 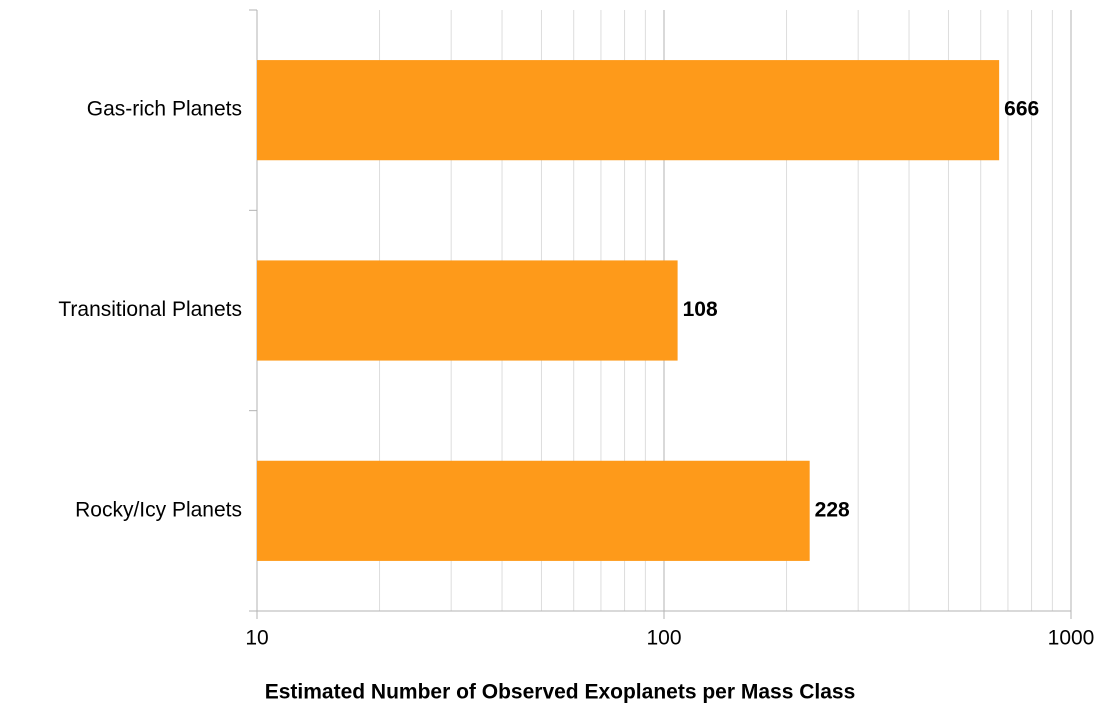 I want to click on x-tick-label: 100, so click(x=663, y=638).